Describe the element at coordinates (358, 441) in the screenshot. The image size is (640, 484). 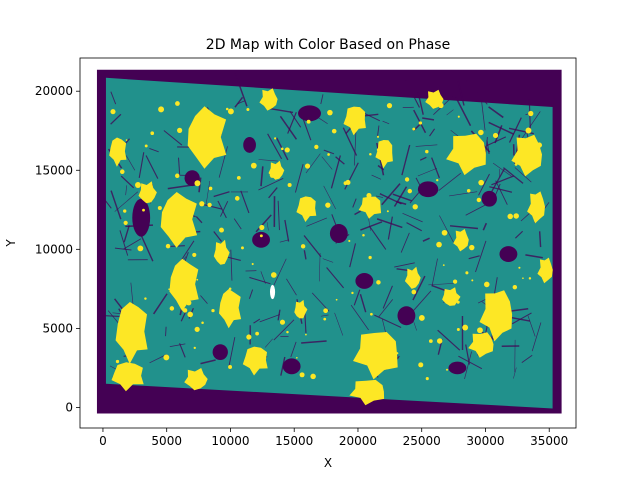
I see `x-tick-label: 20000` at that location.